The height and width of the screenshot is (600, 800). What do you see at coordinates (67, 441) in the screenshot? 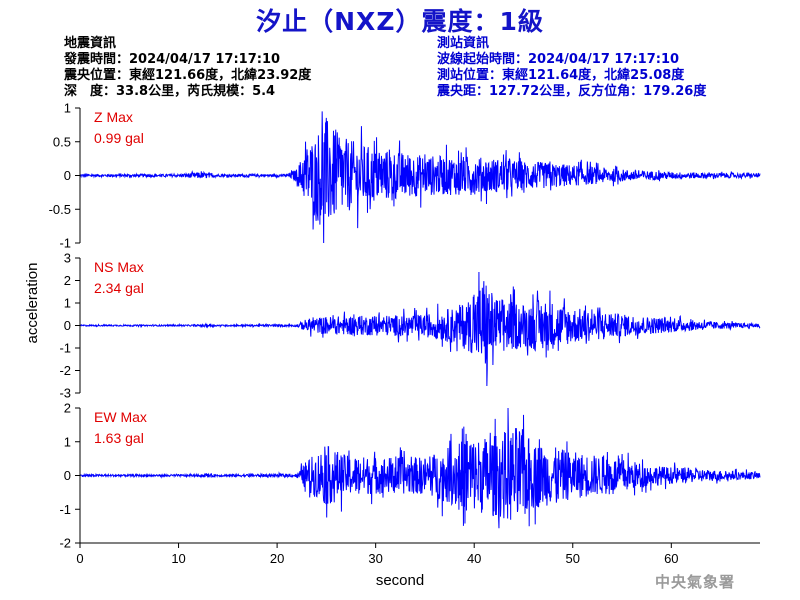
I see `y-tick-label-ew: 1` at bounding box center [67, 441].